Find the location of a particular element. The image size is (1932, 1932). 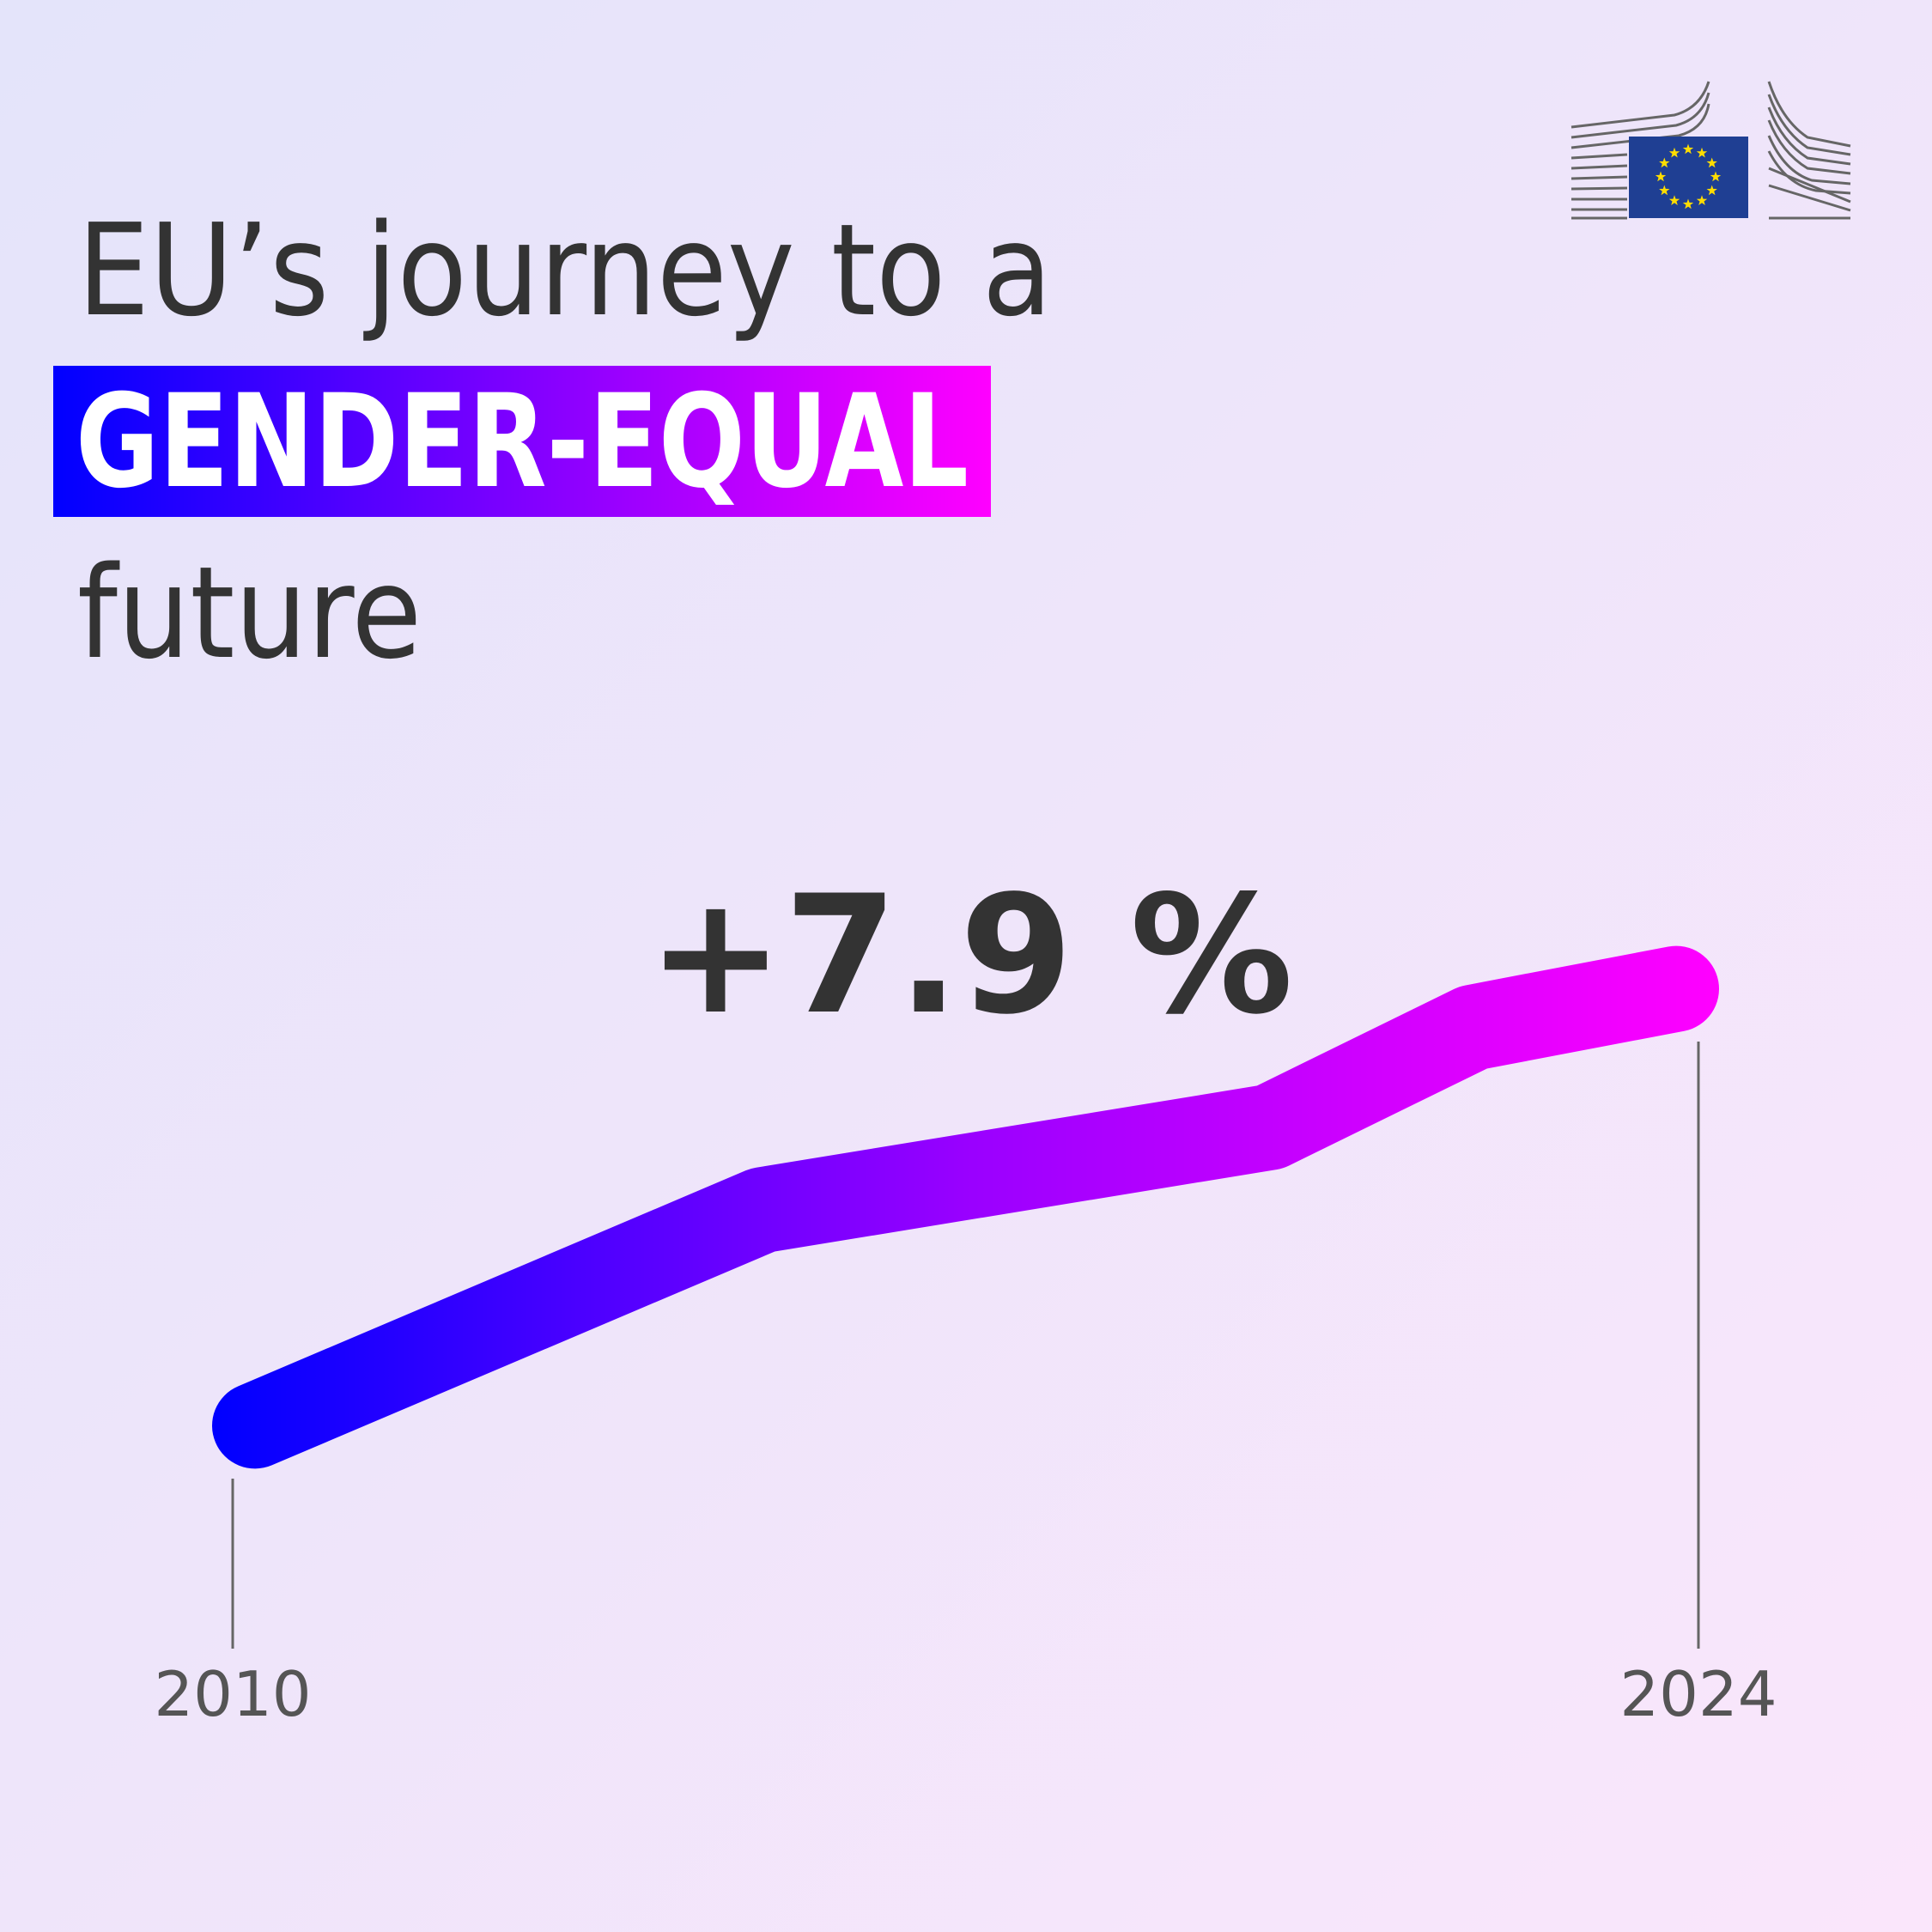

highlight-box is located at coordinates (522, 441).